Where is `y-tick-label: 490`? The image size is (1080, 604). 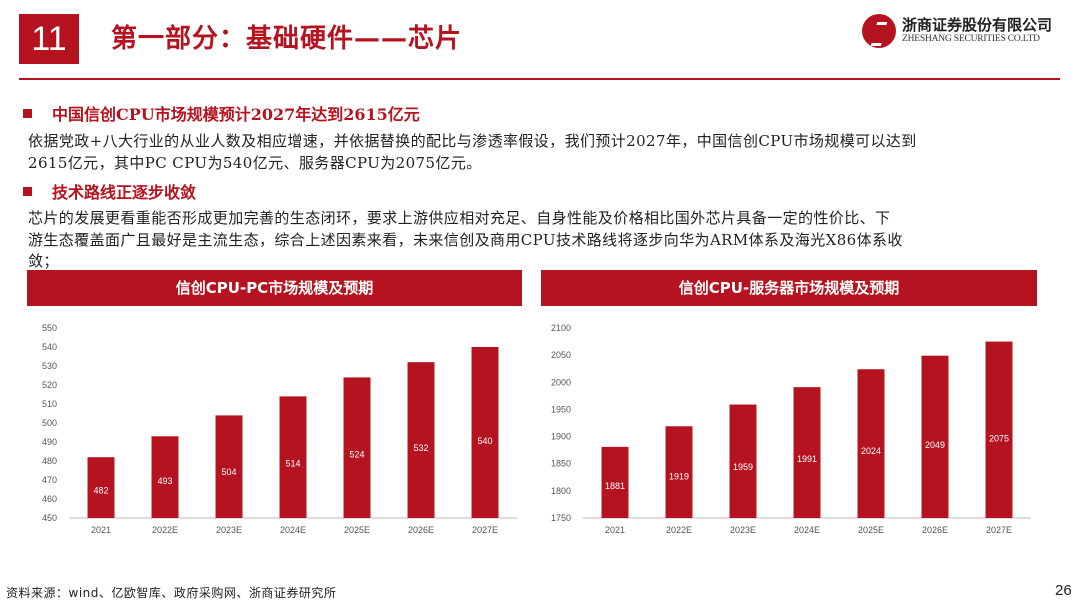
y-tick-label: 490 is located at coordinates (49, 442).